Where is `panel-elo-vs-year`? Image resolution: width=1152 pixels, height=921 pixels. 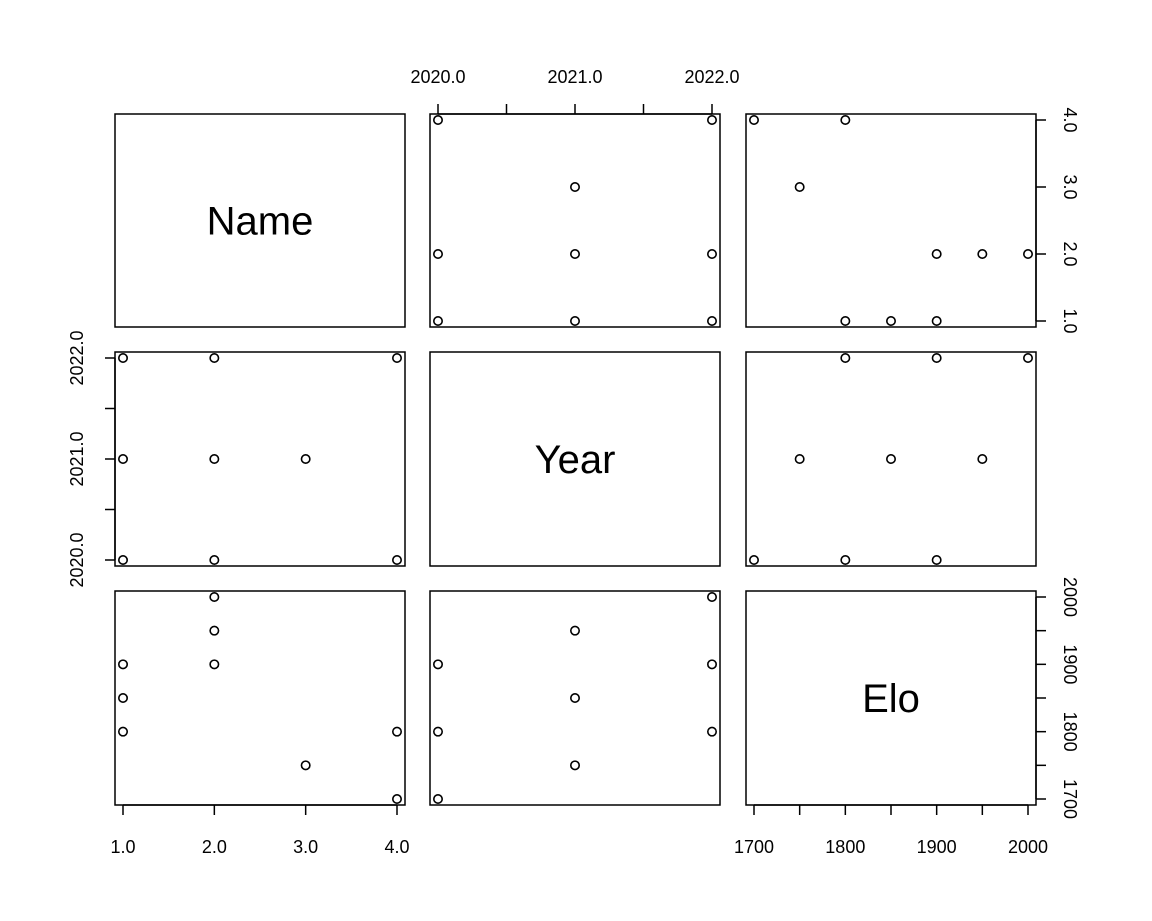 panel-elo-vs-year is located at coordinates (575, 698).